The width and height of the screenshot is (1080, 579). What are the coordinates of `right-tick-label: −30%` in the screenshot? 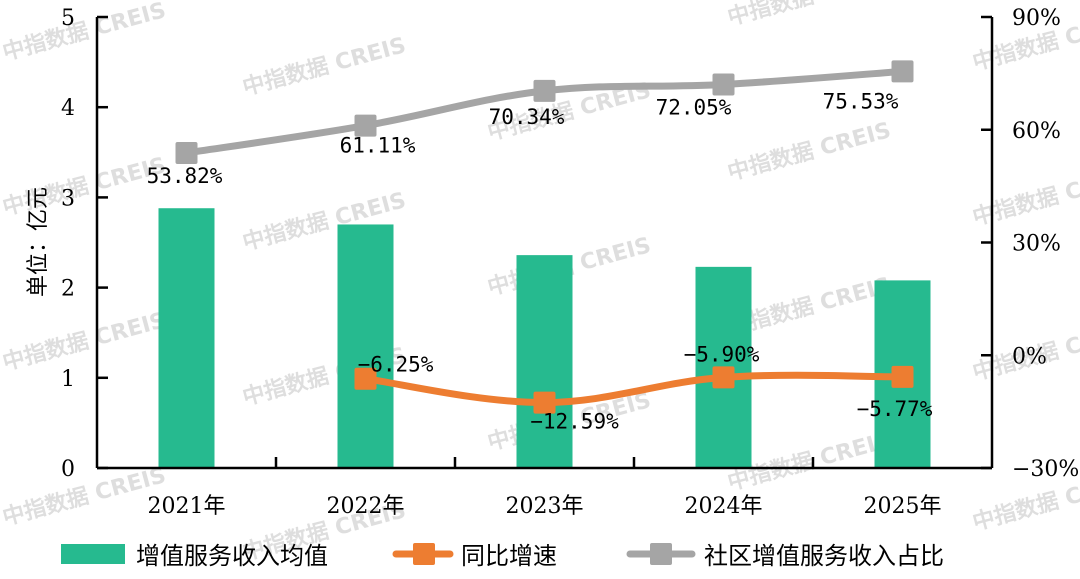 It's located at (1045, 469).